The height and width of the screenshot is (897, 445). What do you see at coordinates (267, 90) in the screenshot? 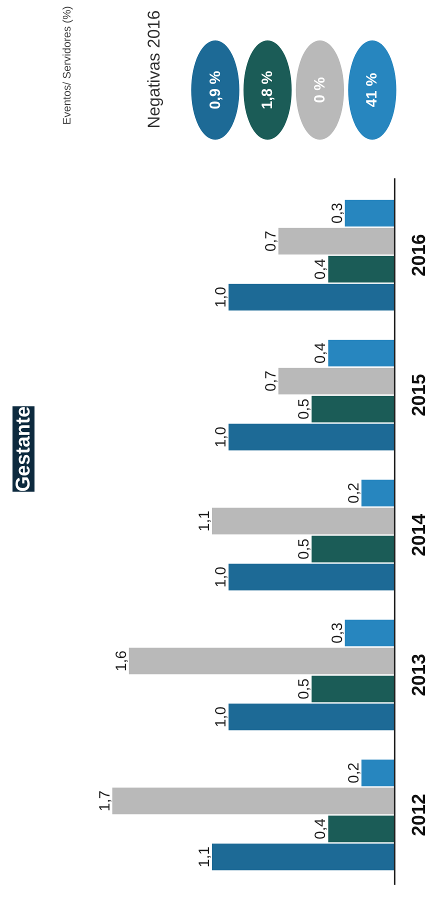
I see `text: 1,8 %` at bounding box center [267, 90].